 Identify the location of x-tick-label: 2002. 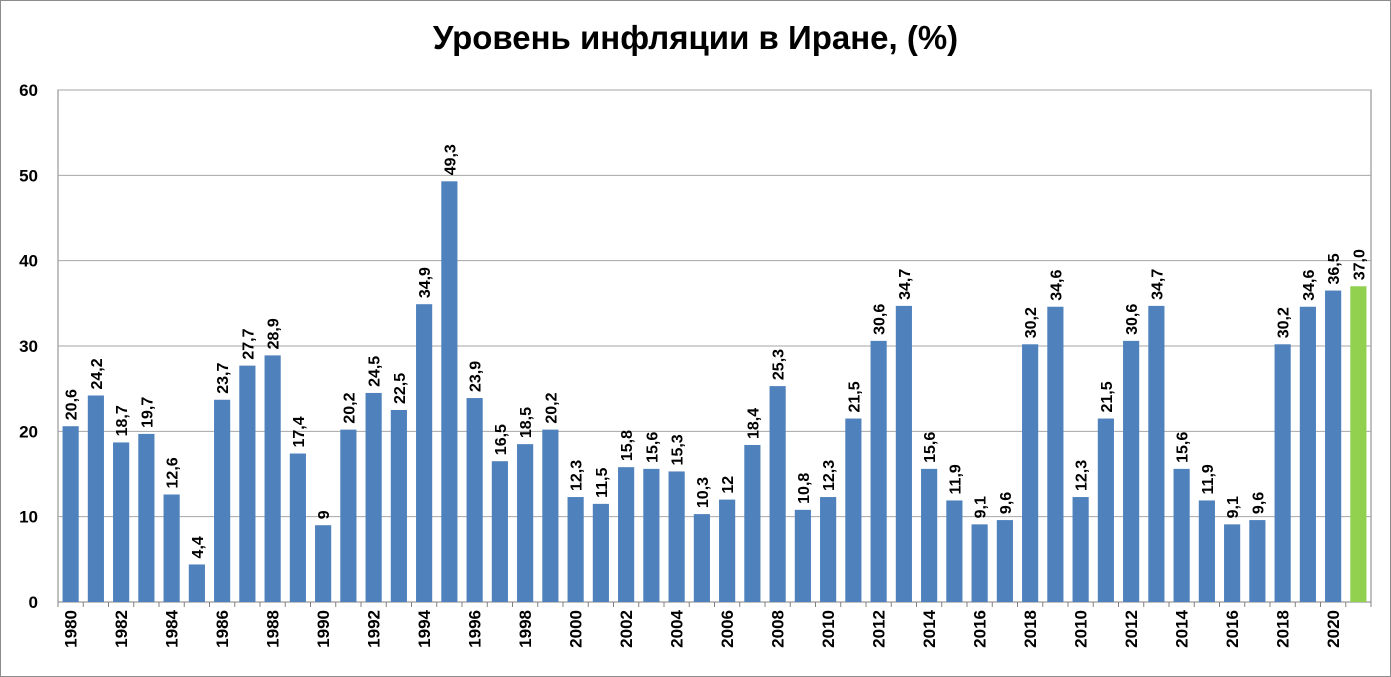
(626, 629).